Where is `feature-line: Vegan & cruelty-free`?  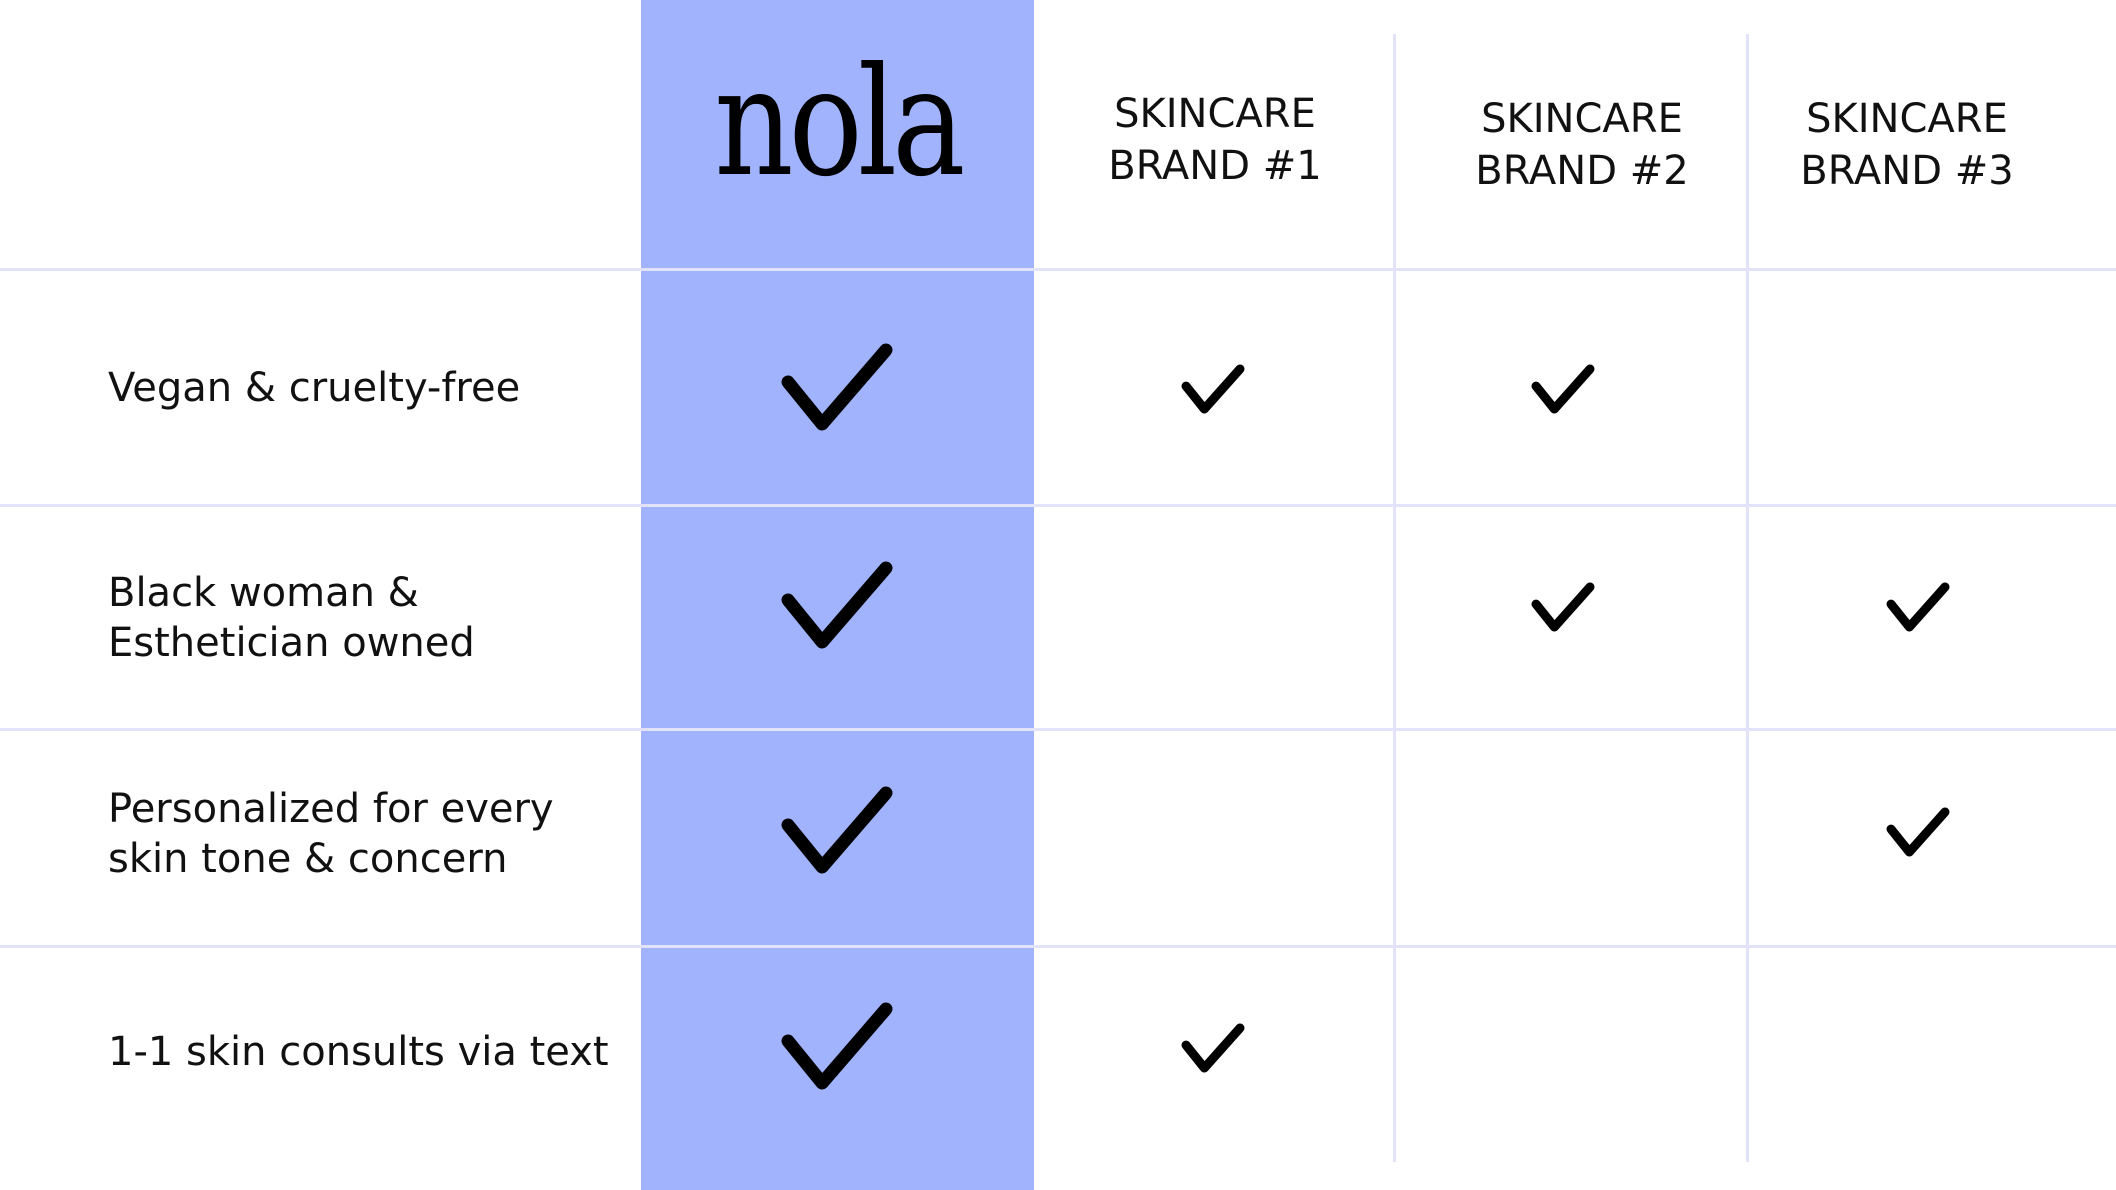
feature-line: Vegan & cruelty-free is located at coordinates (314, 388).